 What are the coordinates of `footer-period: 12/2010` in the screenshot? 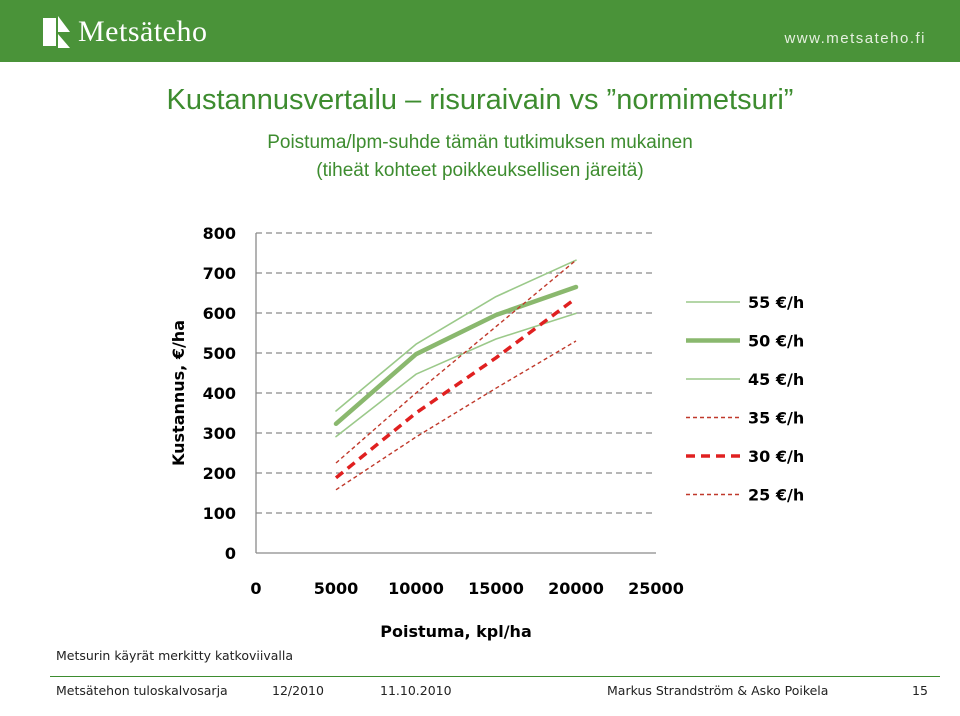 It's located at (298, 690).